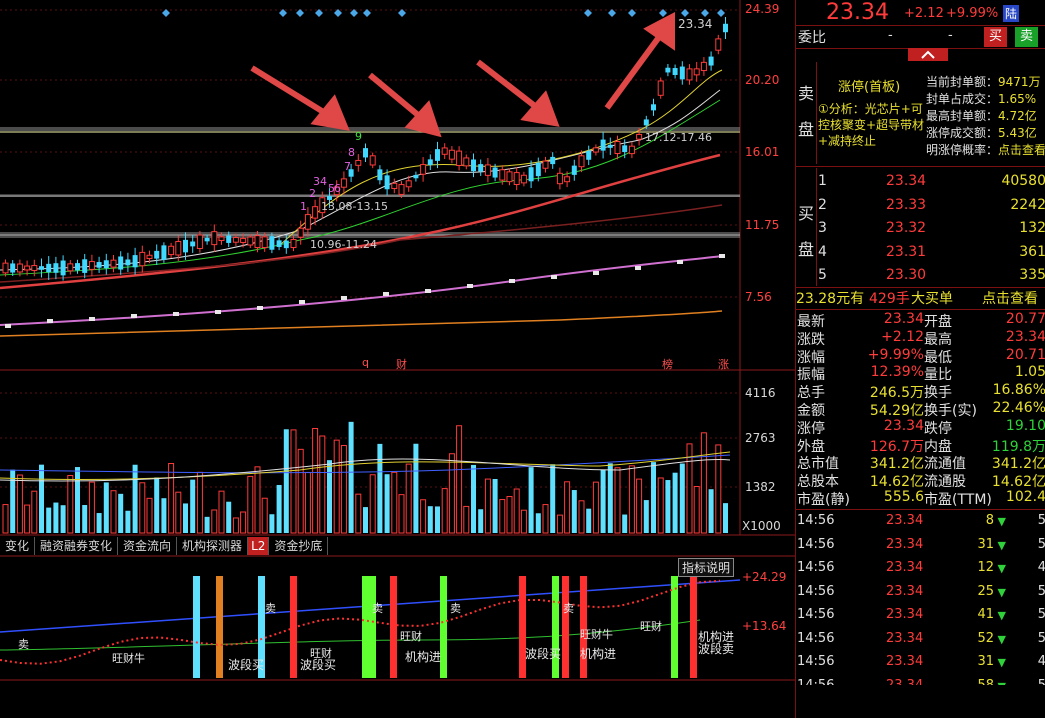  What do you see at coordinates (401, 364) in the screenshot?
I see `event-marker: 财` at bounding box center [401, 364].